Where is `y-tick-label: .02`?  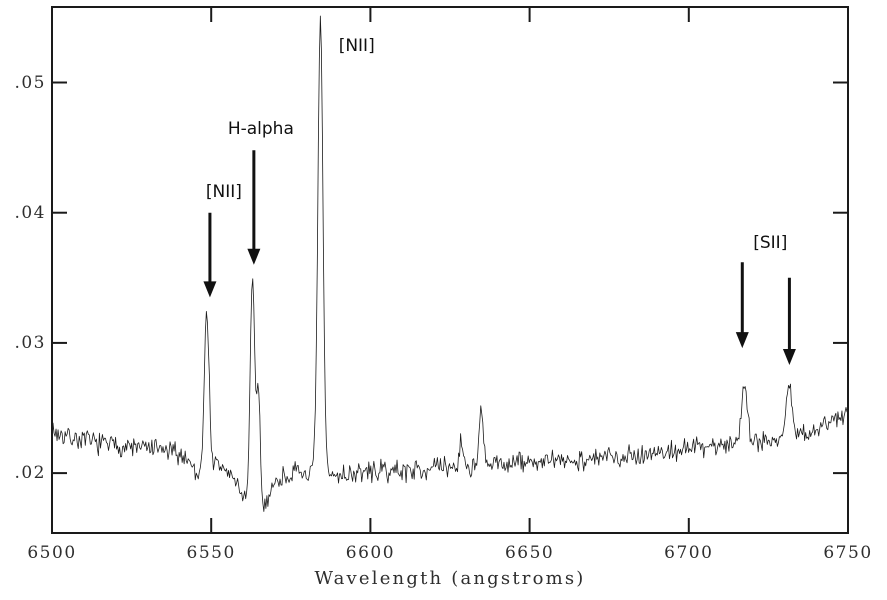 y-tick-label: .02 is located at coordinates (30, 473).